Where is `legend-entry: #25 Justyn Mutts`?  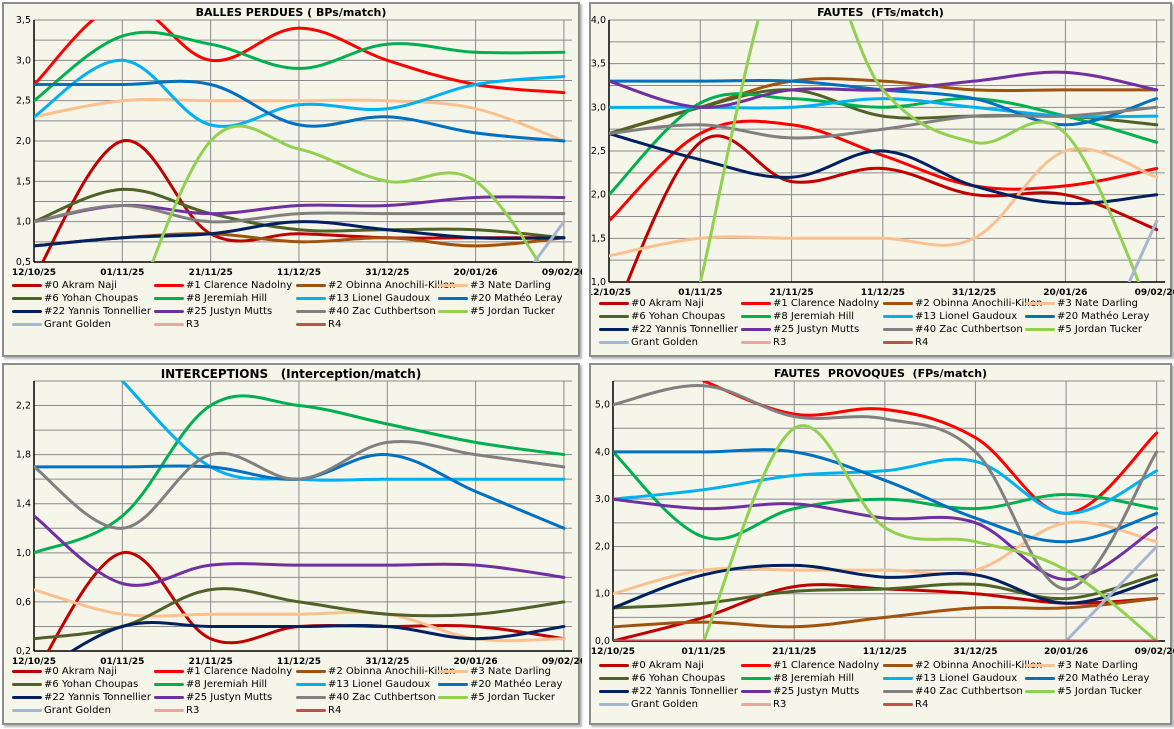
legend-entry: #25 Justyn Mutts is located at coordinates (800, 329).